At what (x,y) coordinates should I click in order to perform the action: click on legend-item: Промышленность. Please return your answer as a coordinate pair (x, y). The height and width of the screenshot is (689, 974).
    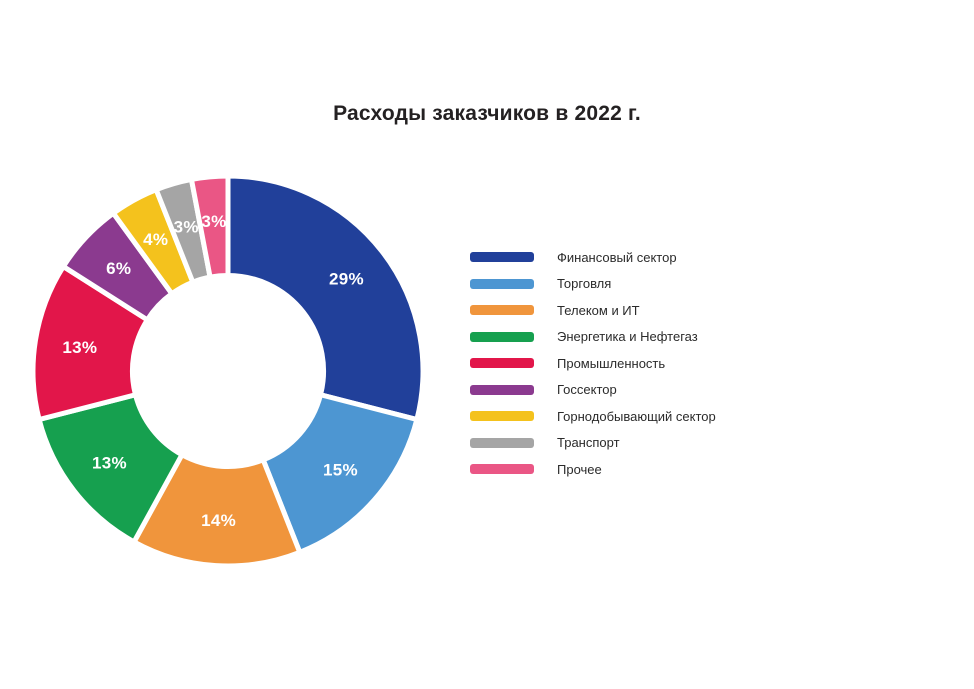
    Looking at the image, I should click on (593, 363).